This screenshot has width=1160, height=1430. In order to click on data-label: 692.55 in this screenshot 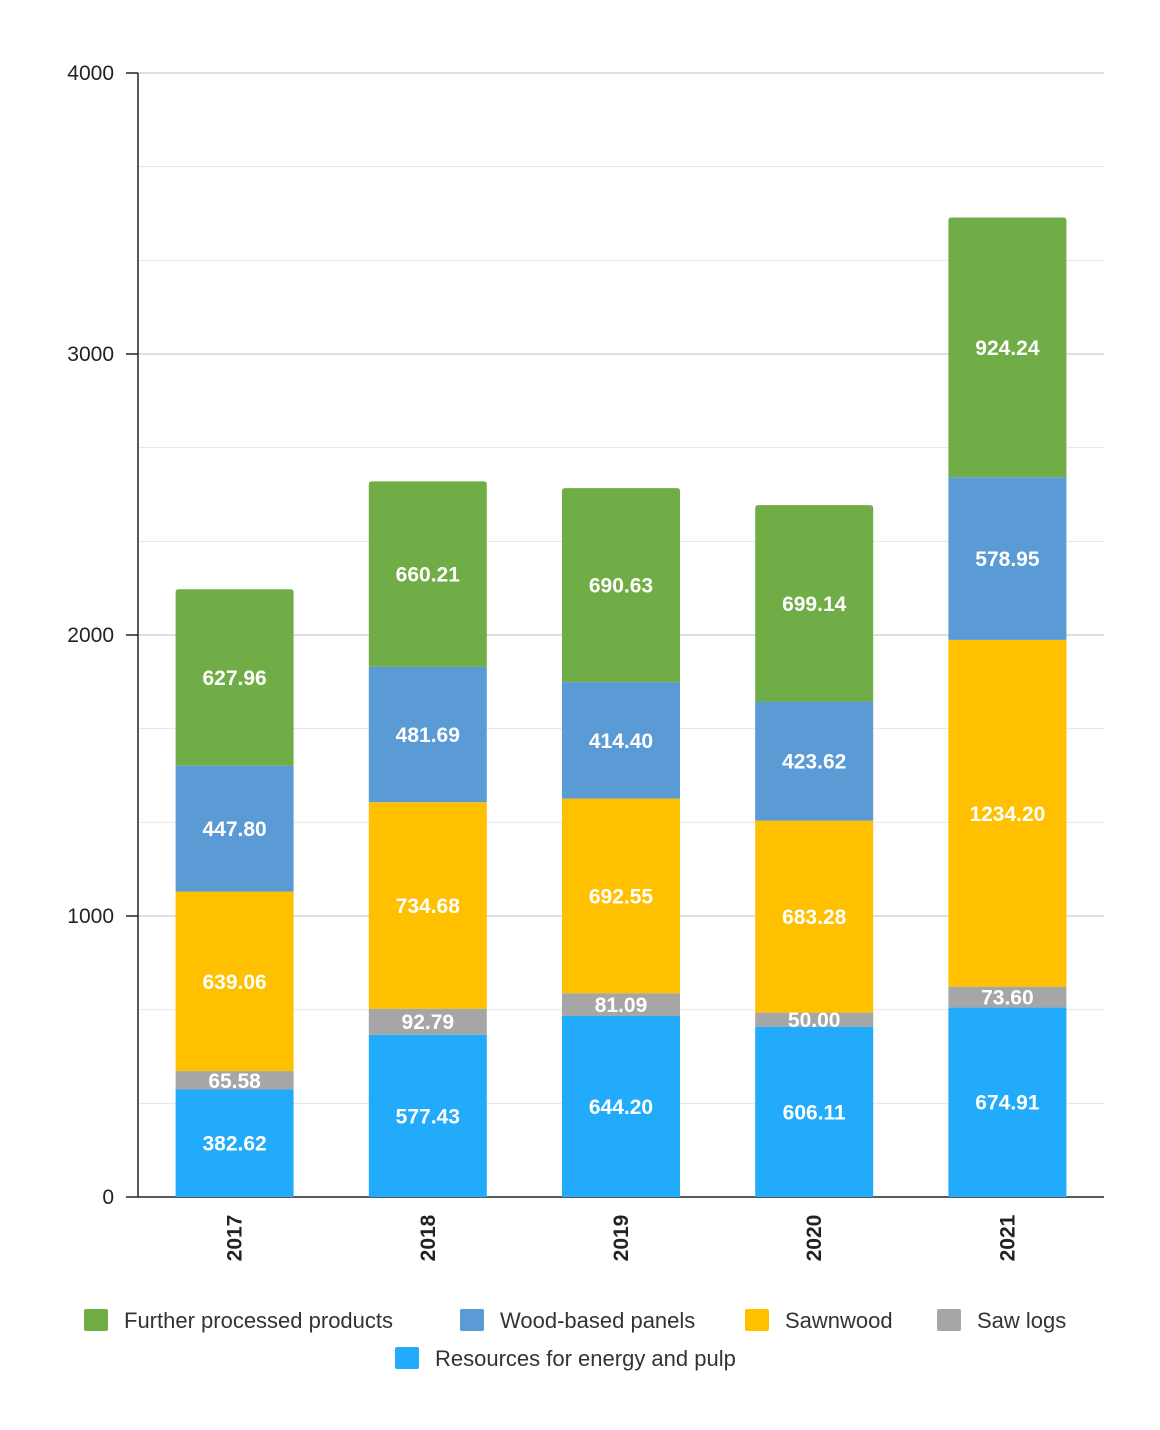, I will do `click(621, 896)`.